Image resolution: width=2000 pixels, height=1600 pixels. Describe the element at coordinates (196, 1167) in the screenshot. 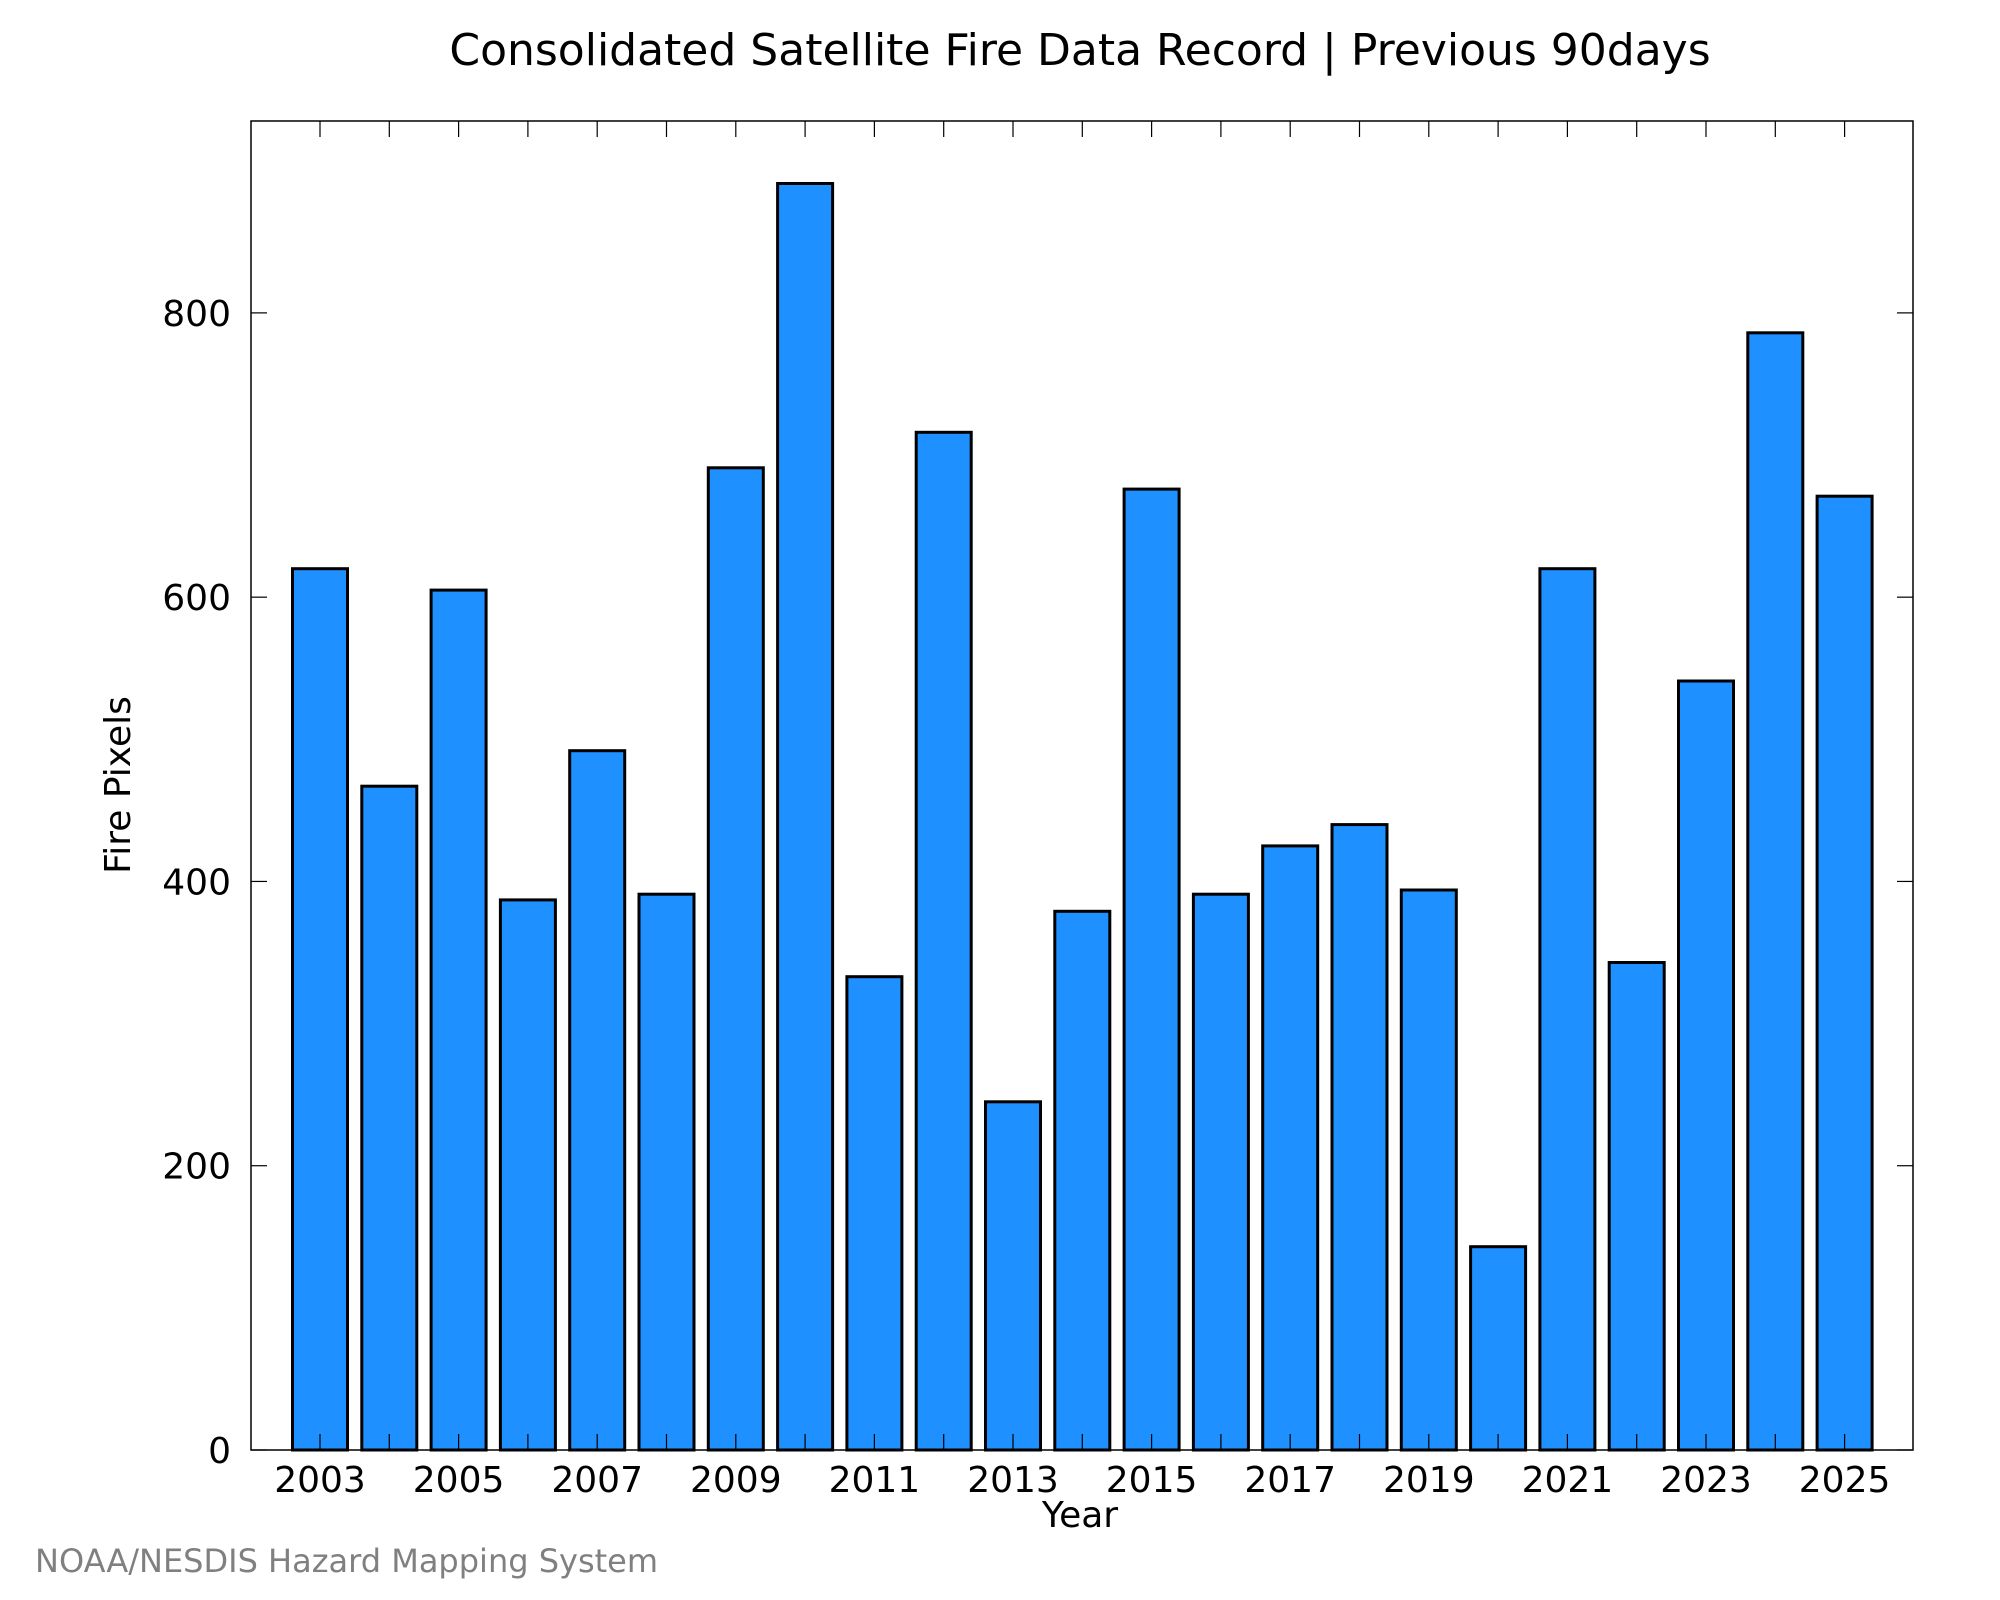

I see `y-tick-label-200: 200` at that location.